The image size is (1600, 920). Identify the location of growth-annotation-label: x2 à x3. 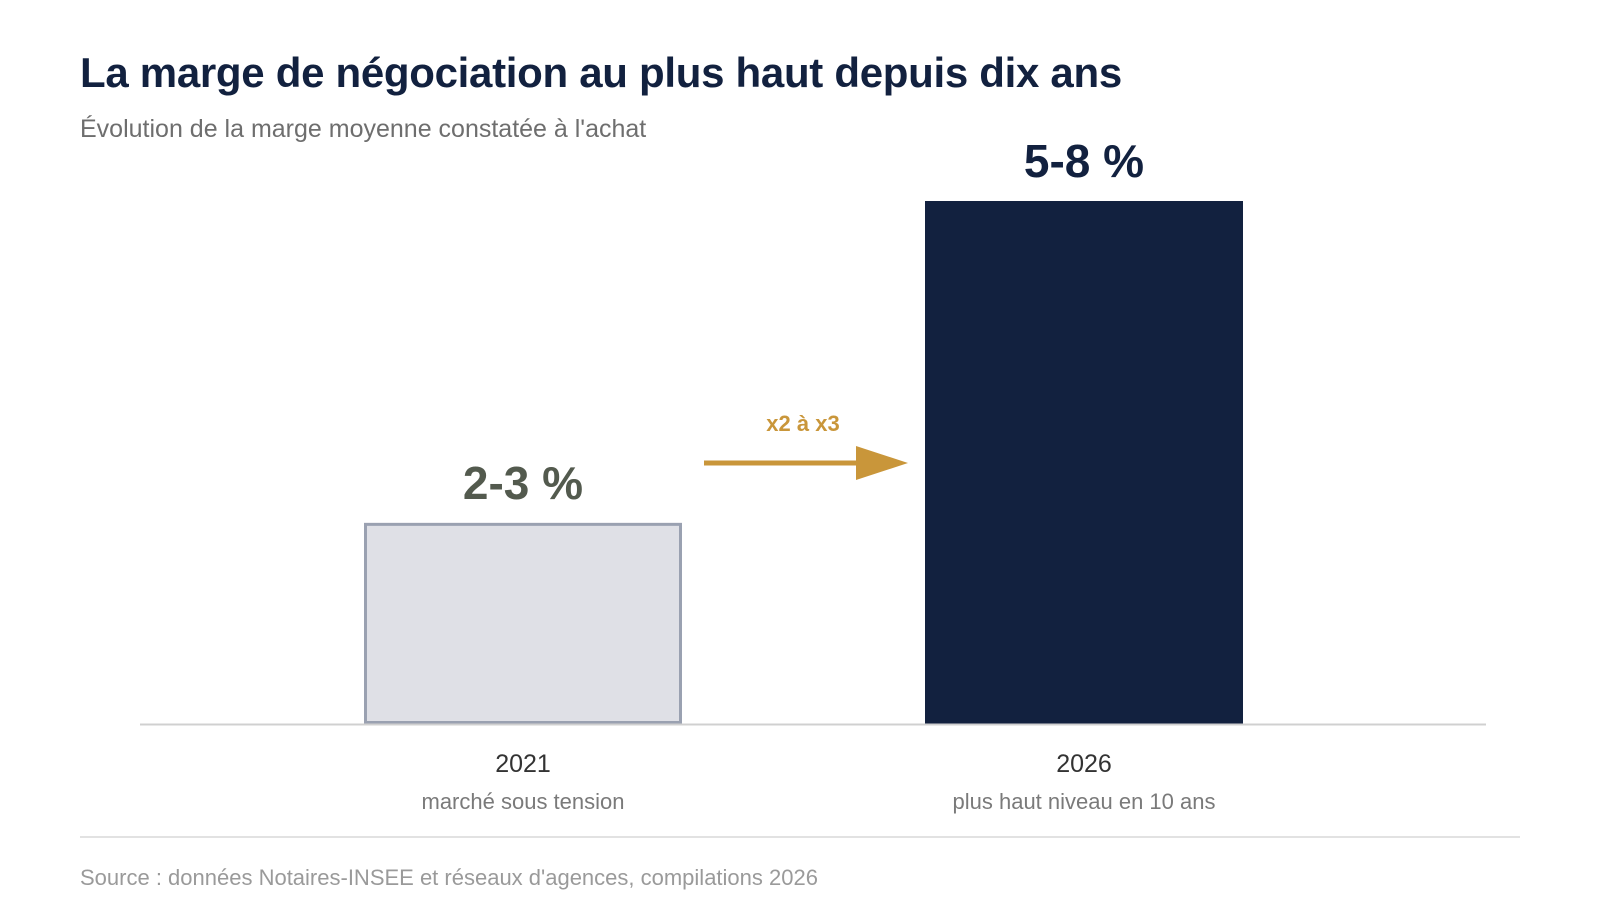
(802, 423).